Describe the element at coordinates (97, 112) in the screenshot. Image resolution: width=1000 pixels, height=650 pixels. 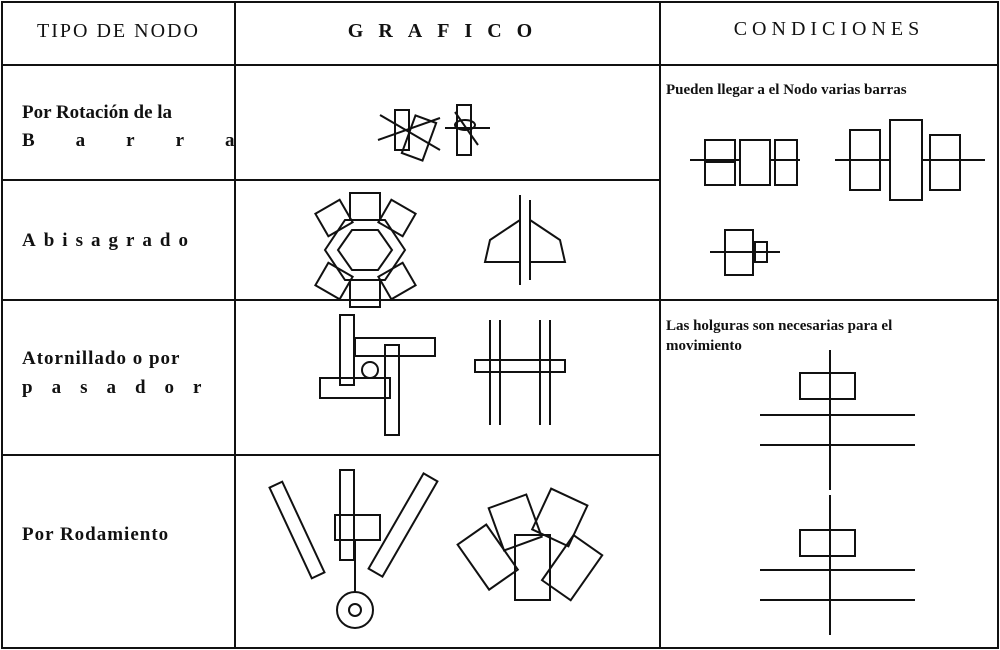
I see `row-label: Por Rotación de la` at that location.